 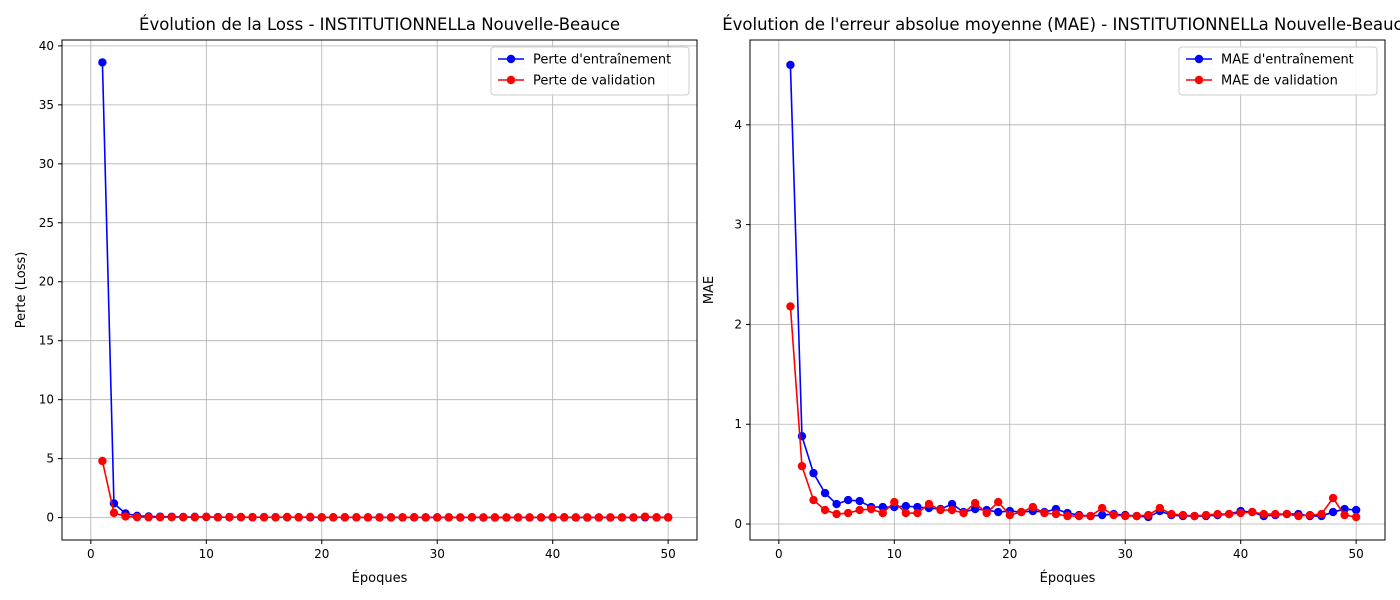 What do you see at coordinates (738, 424) in the screenshot?
I see `y-tick-label: 1` at bounding box center [738, 424].